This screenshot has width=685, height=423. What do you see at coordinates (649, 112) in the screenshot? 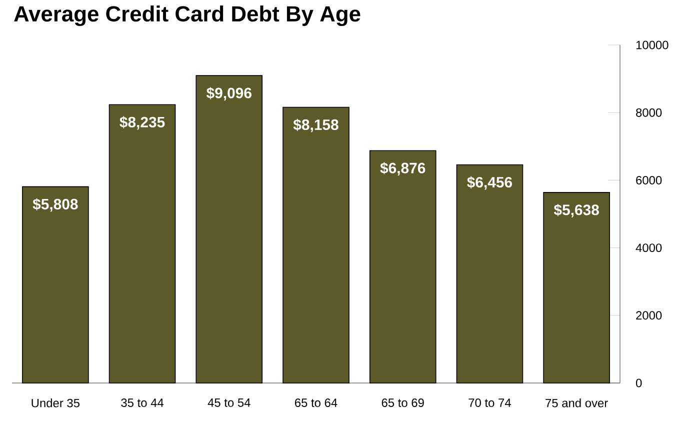
I see `y-tick-label: 8000` at bounding box center [649, 112].